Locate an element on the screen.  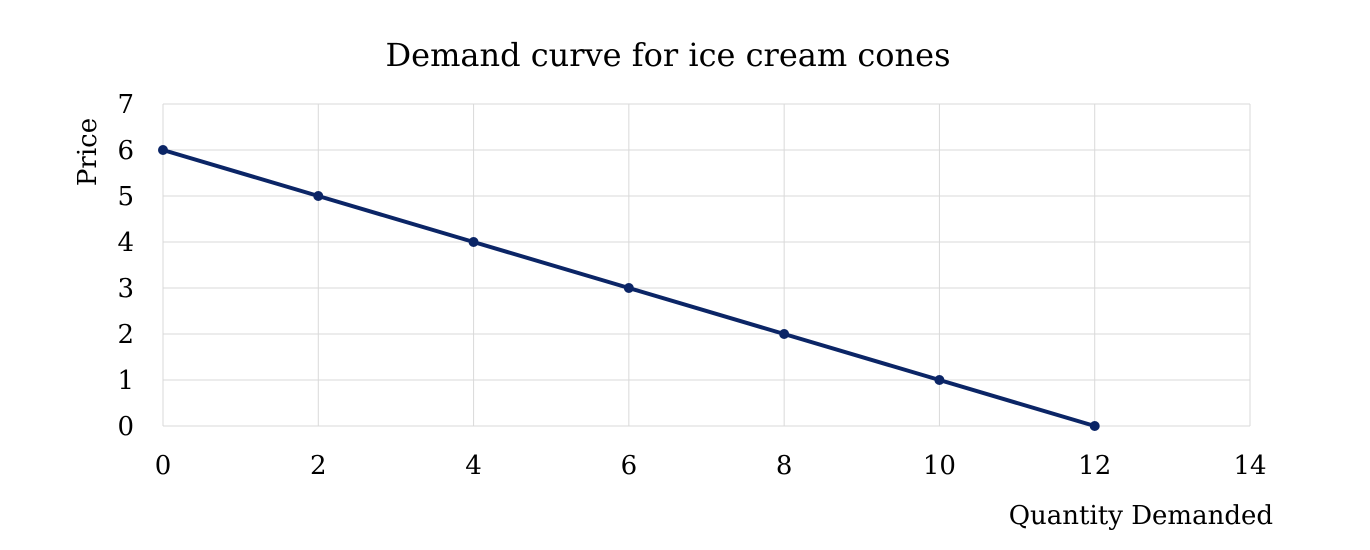
x-tick-label: 12 is located at coordinates (1094, 466).